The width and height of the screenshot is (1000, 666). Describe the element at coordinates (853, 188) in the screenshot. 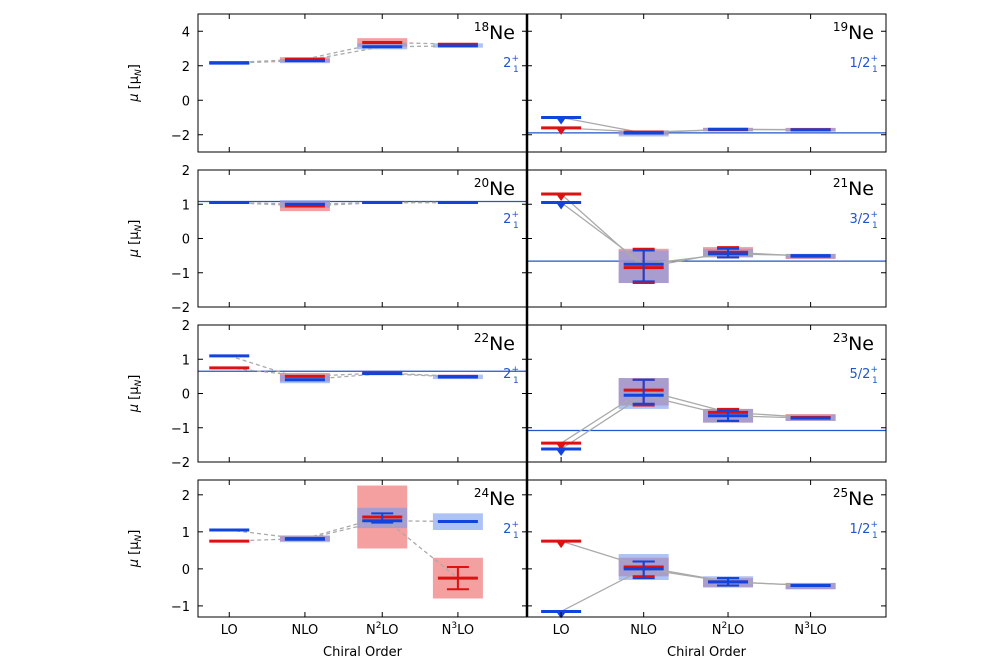

I see `nucleus-label: 21Ne` at that location.